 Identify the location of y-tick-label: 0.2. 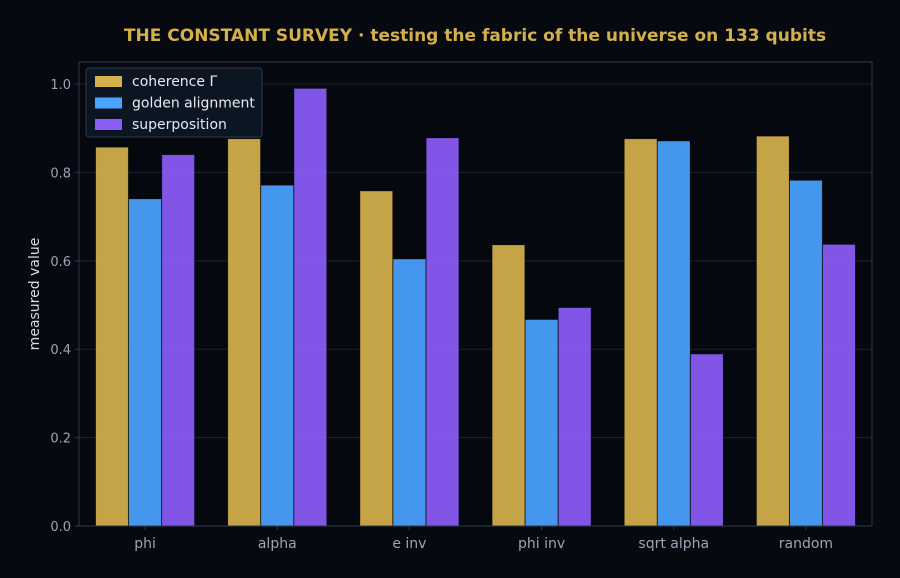
(60, 439).